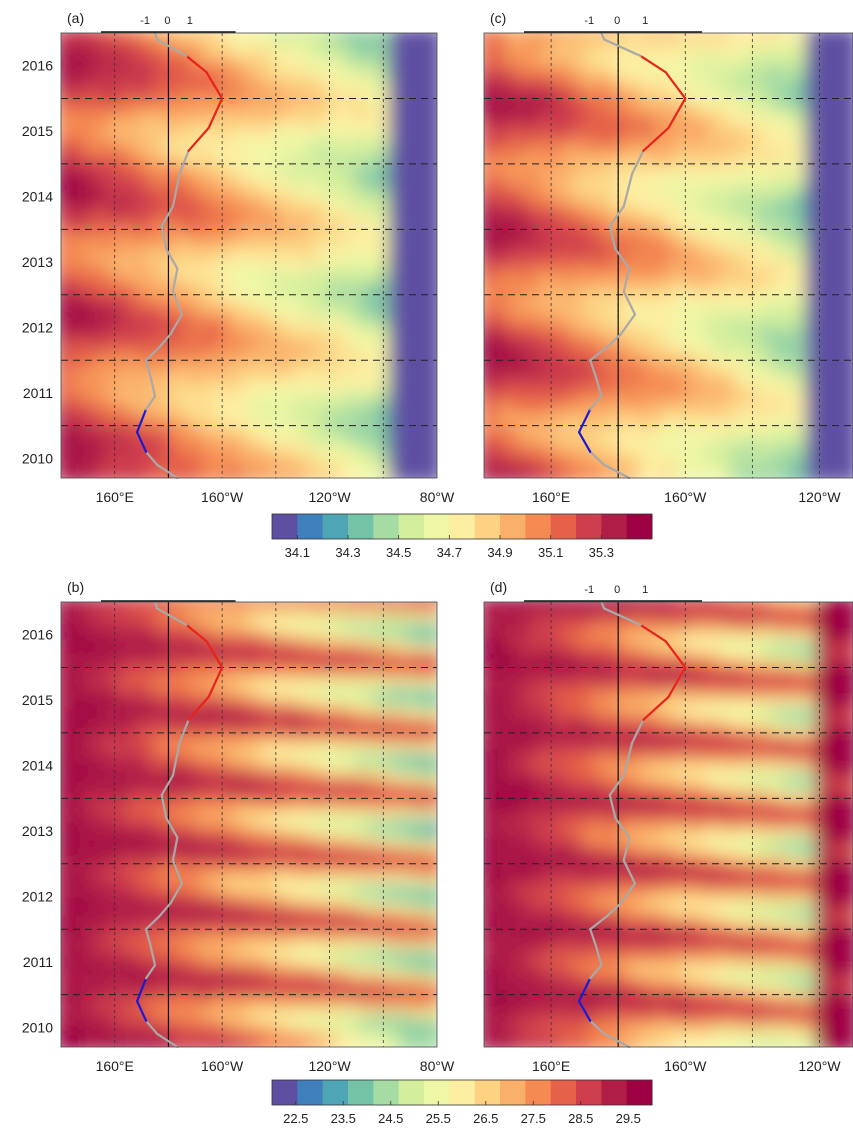  I want to click on y-tick-label: 2014, so click(37, 766).